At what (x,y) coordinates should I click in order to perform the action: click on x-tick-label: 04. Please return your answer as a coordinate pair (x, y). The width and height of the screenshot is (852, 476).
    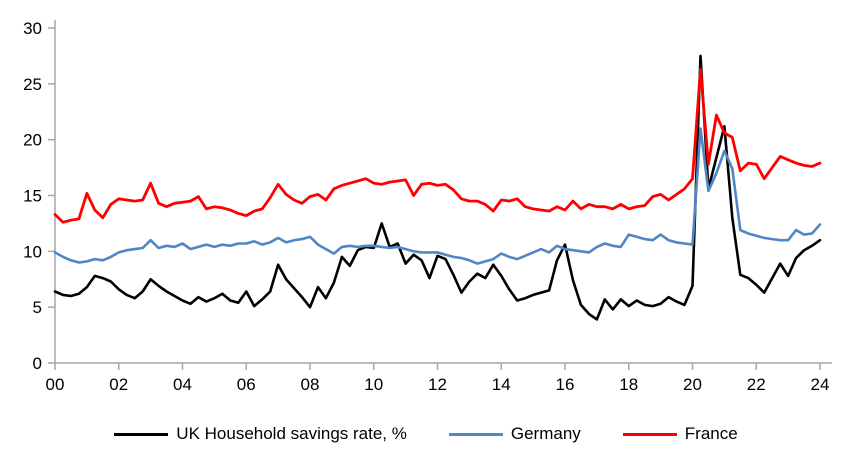
    Looking at the image, I should click on (182, 384).